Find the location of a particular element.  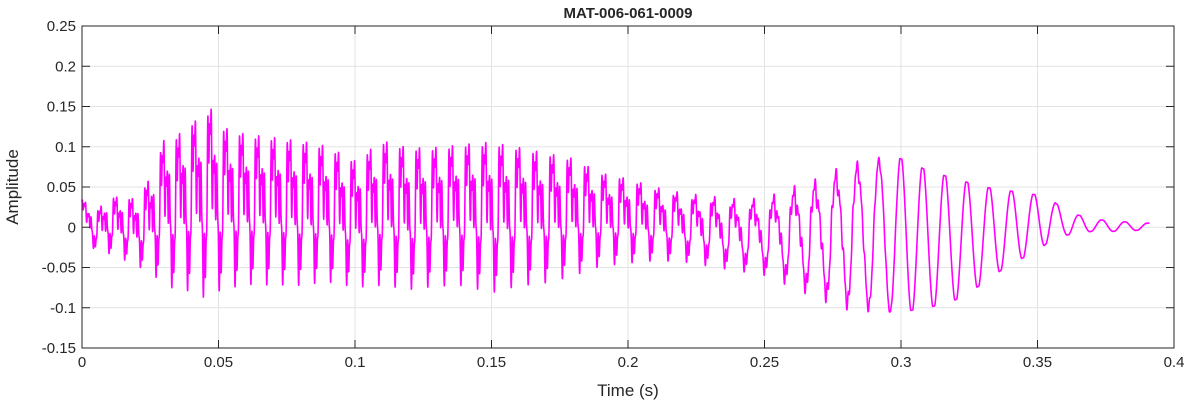

y-tick-label: 0.1 is located at coordinates (65, 147).